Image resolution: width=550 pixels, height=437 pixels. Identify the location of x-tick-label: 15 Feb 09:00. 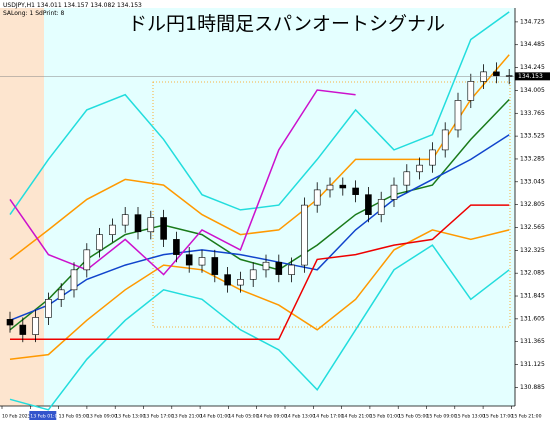
(442, 417).